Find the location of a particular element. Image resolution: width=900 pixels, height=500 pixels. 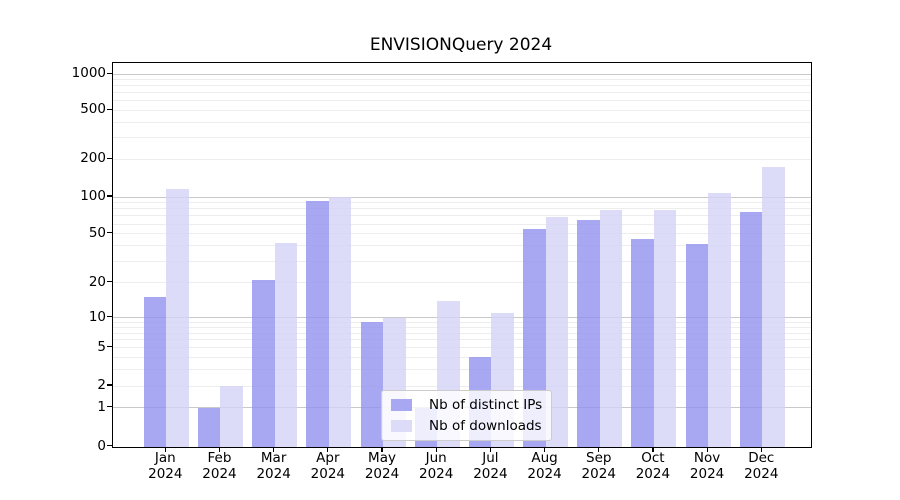

bar-nb-of-distinct-ips-sep is located at coordinates (588, 333).